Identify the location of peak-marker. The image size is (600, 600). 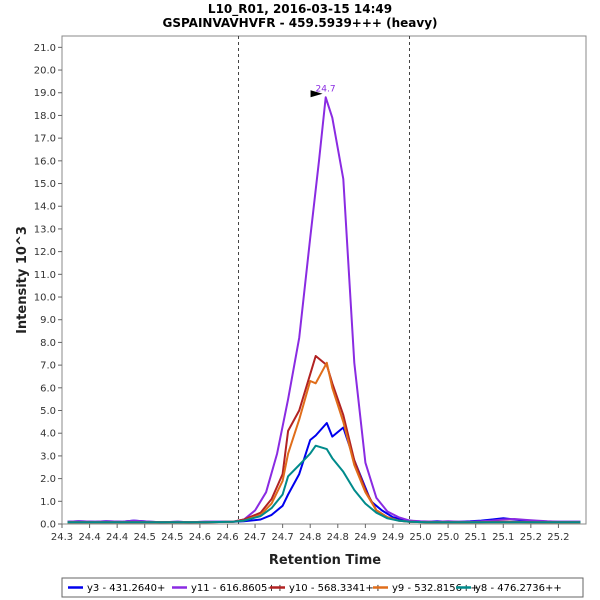
(316, 94).